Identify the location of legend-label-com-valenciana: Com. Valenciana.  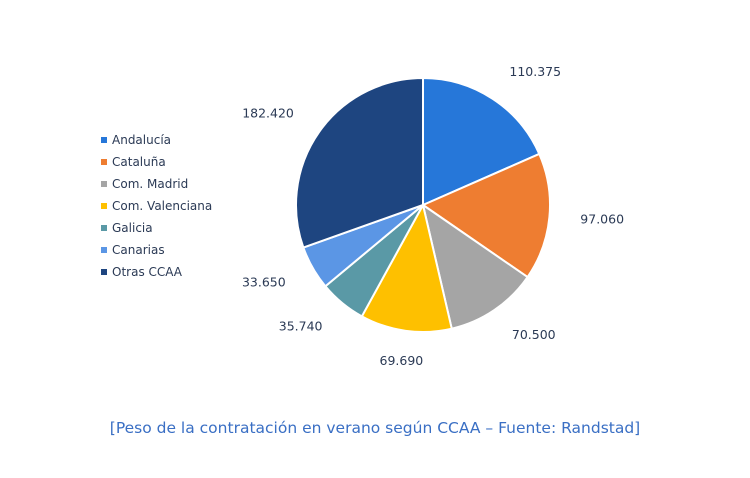
(162, 206).